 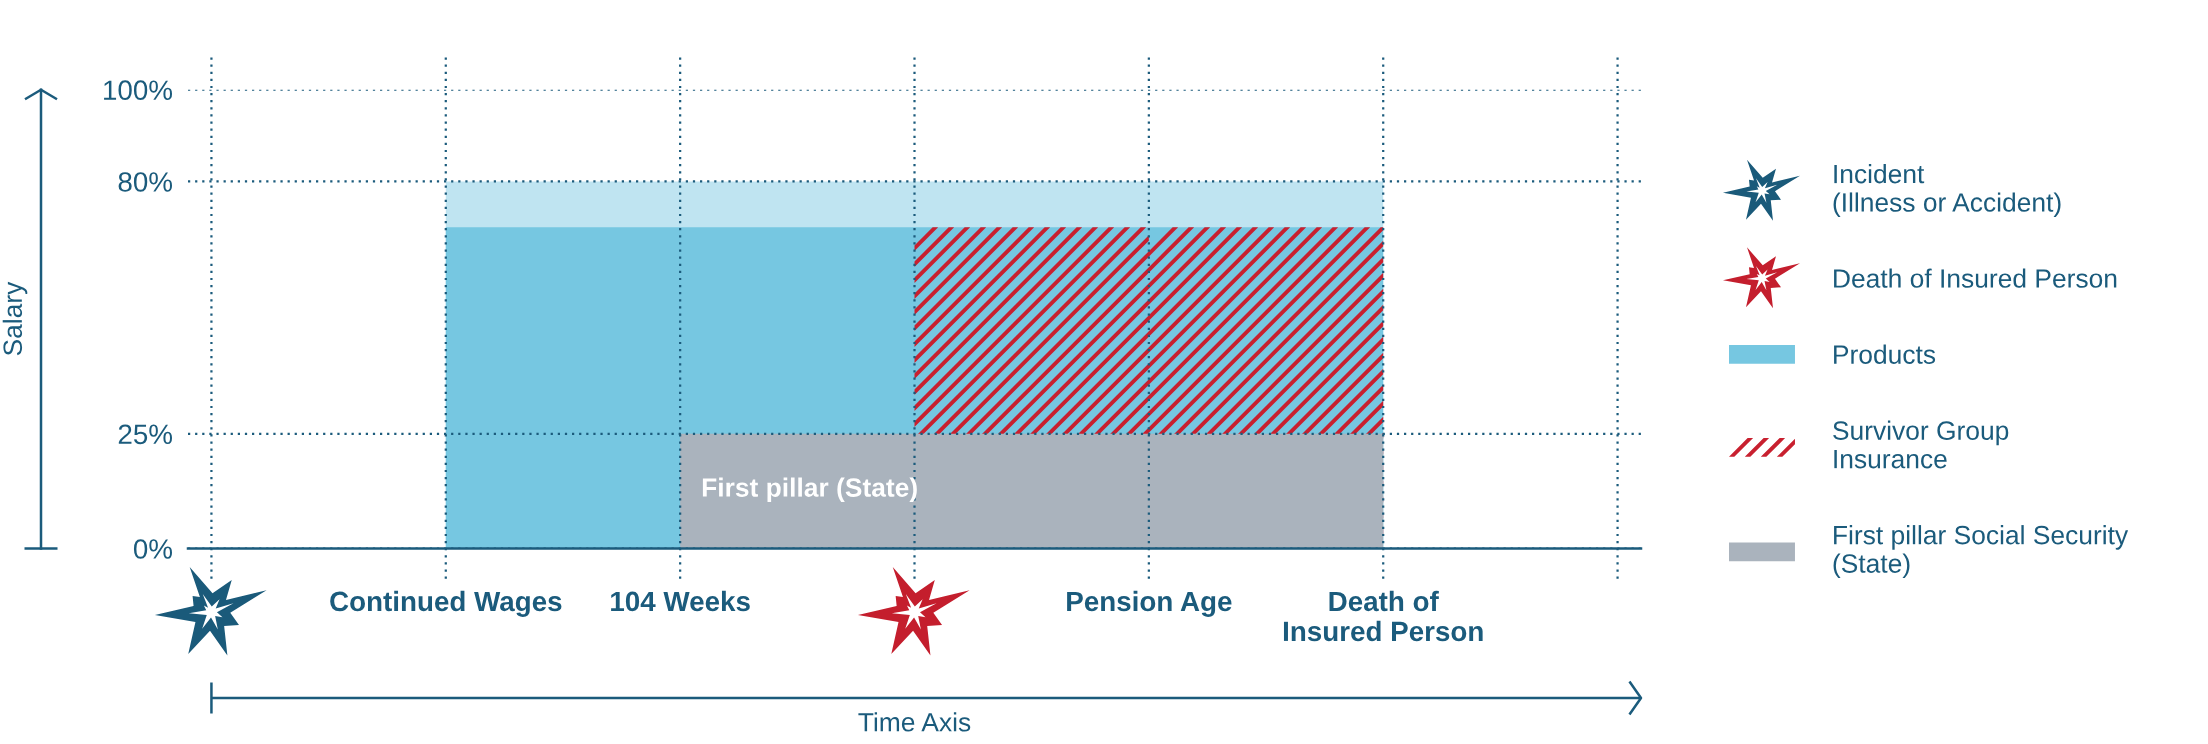 What do you see at coordinates (1947, 191) in the screenshot?
I see `text: Incident (Illness or Accident)` at bounding box center [1947, 191].